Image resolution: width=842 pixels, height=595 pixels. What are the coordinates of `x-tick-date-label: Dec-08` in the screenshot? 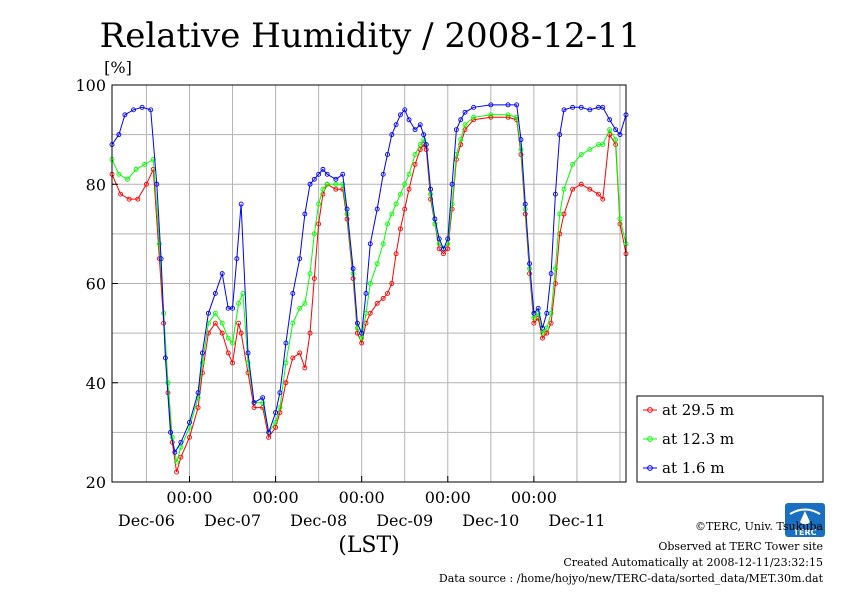 It's located at (318, 520).